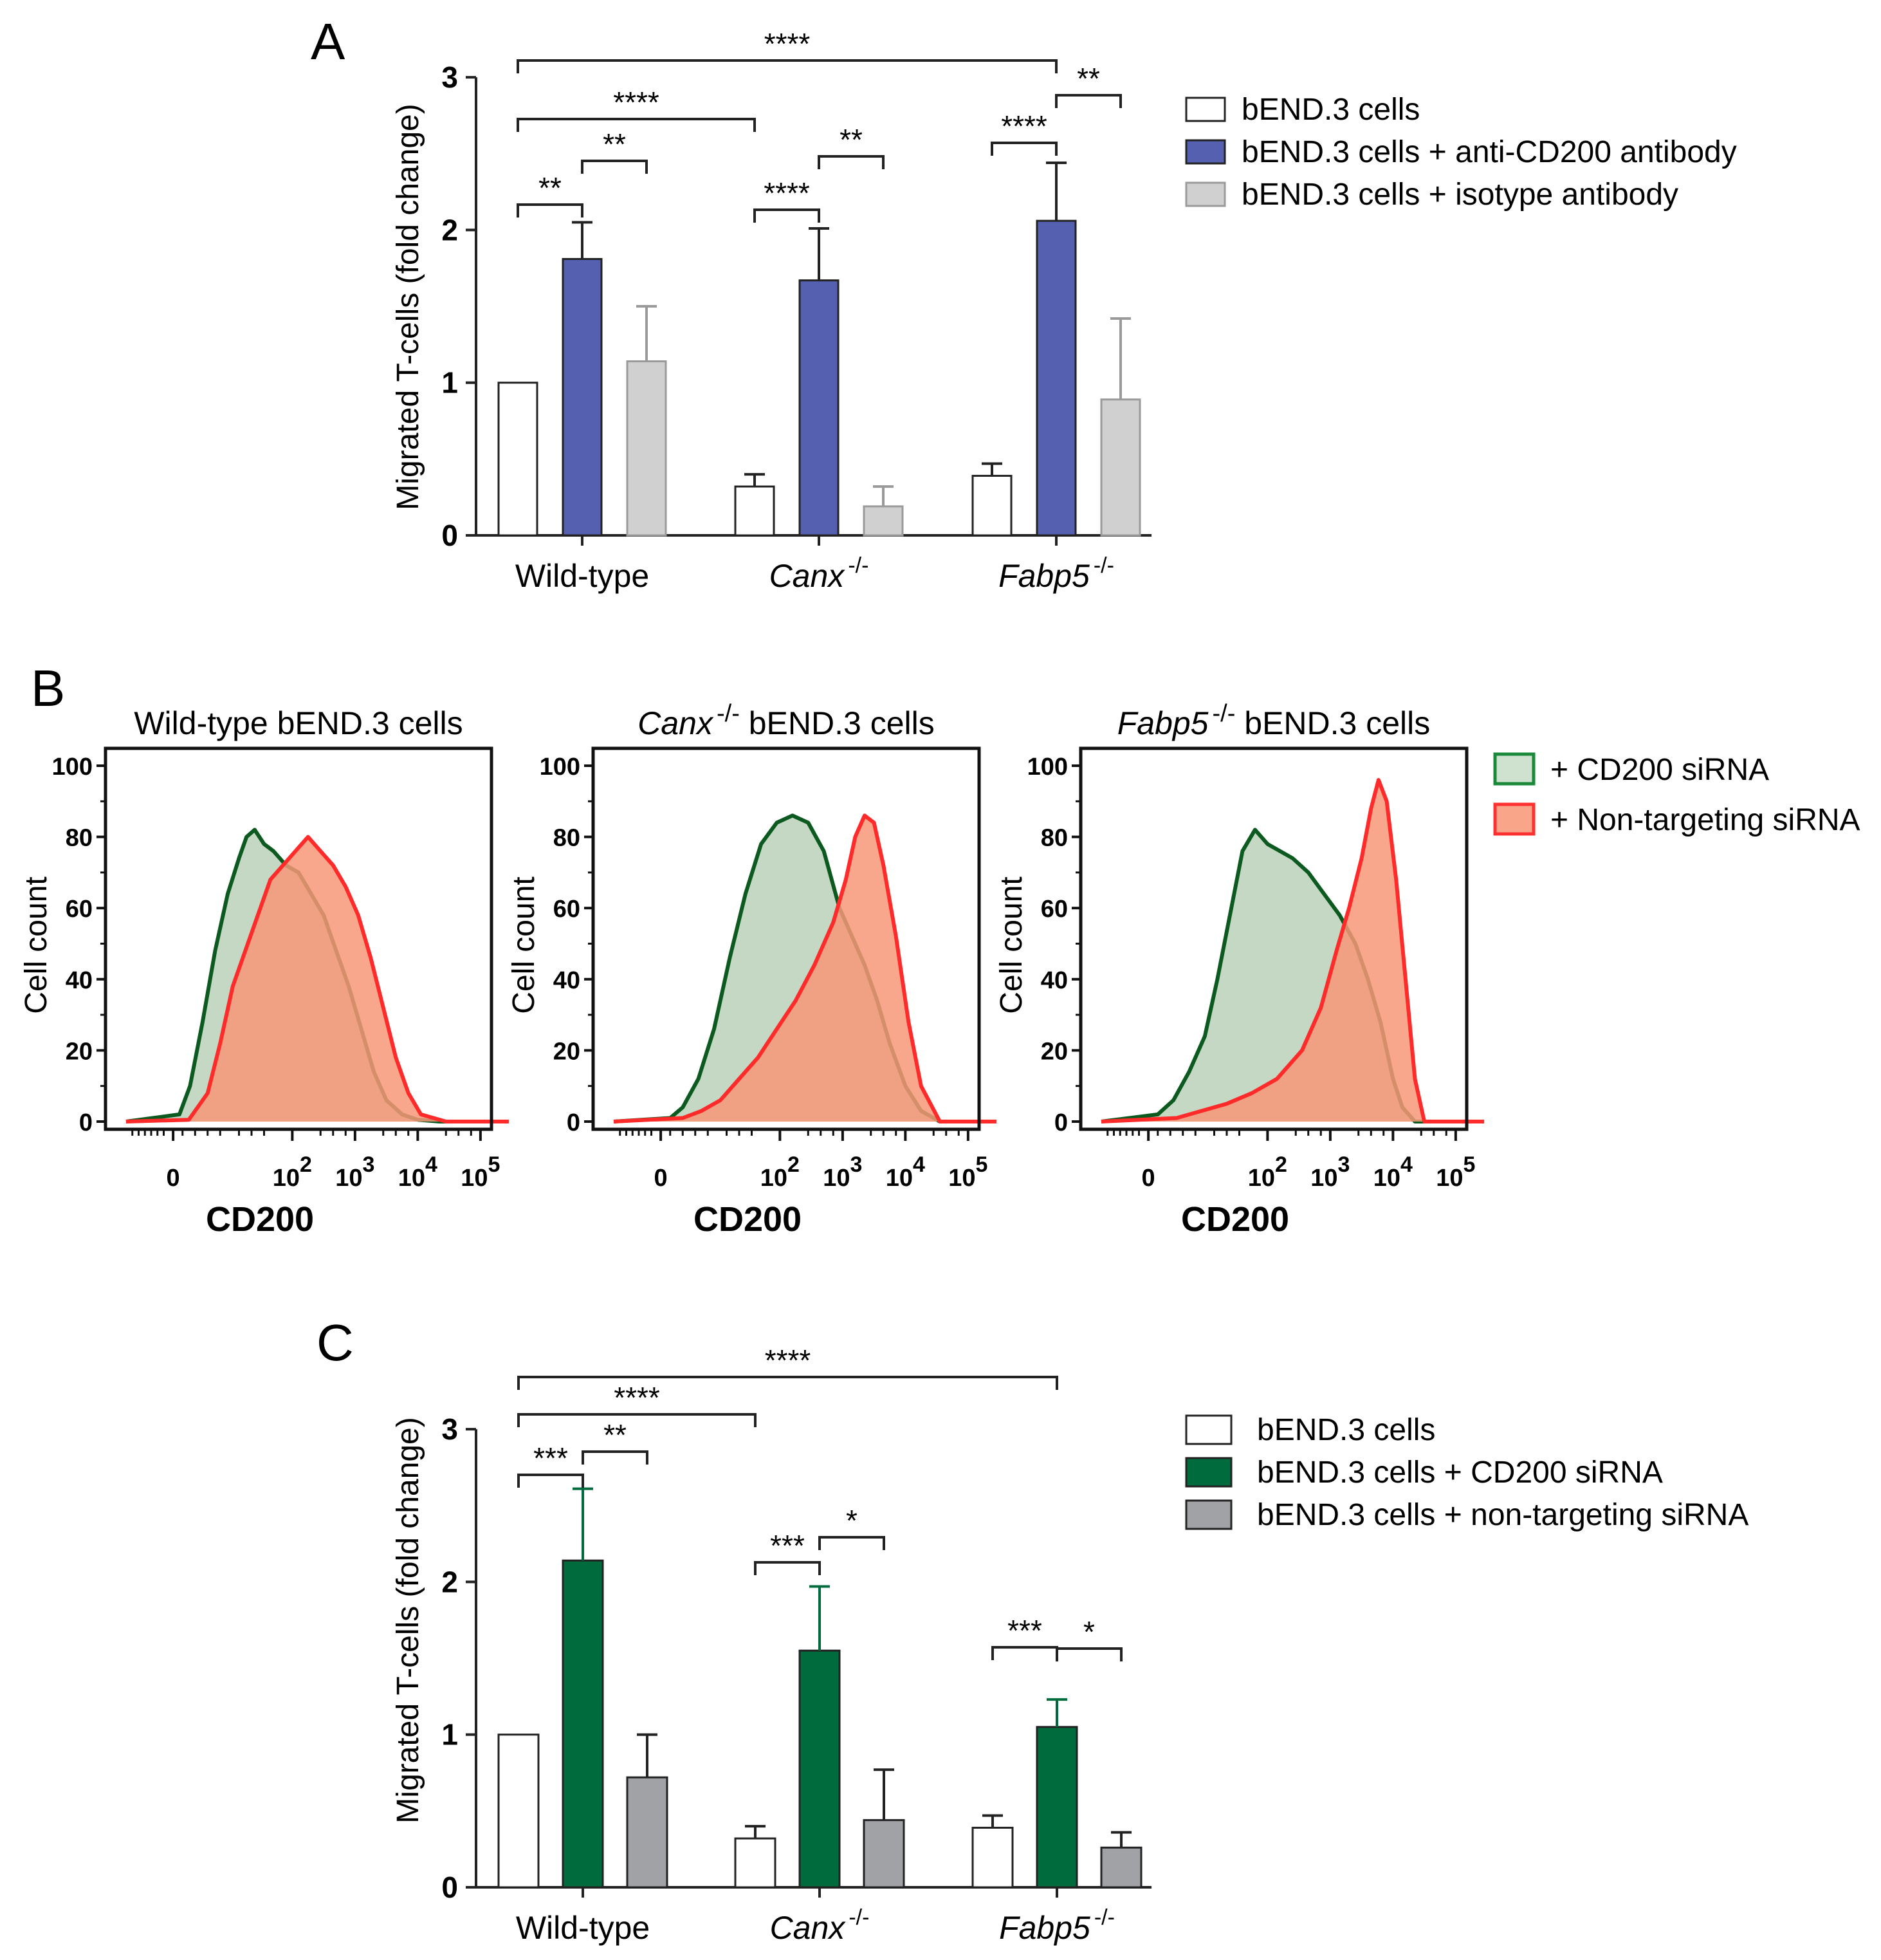  Describe the element at coordinates (1330, 1172) in the screenshot. I see `histogram-3-x-tick-label: 10³` at that location.